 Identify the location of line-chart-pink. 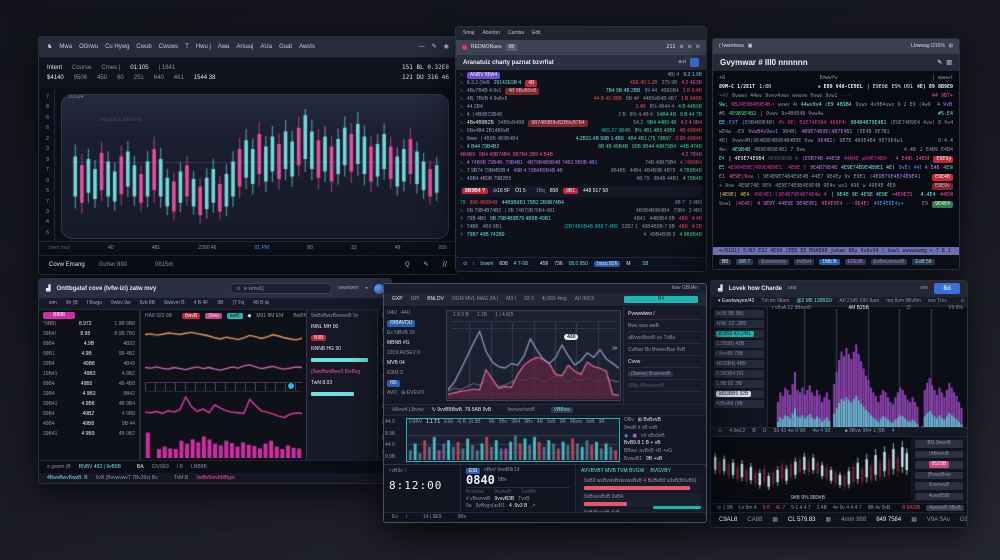
(223, 409).